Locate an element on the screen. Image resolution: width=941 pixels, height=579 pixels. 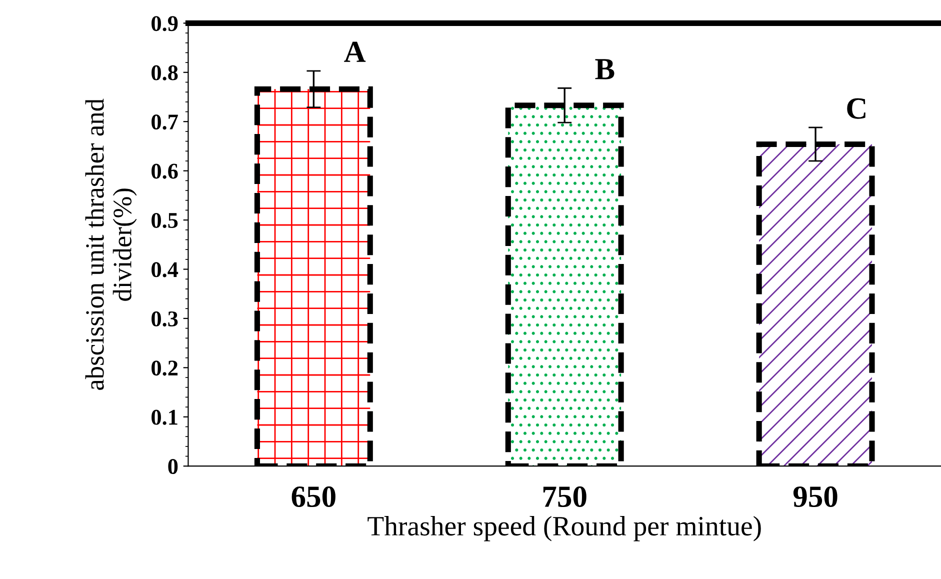
annotation: B is located at coordinates (604, 69).